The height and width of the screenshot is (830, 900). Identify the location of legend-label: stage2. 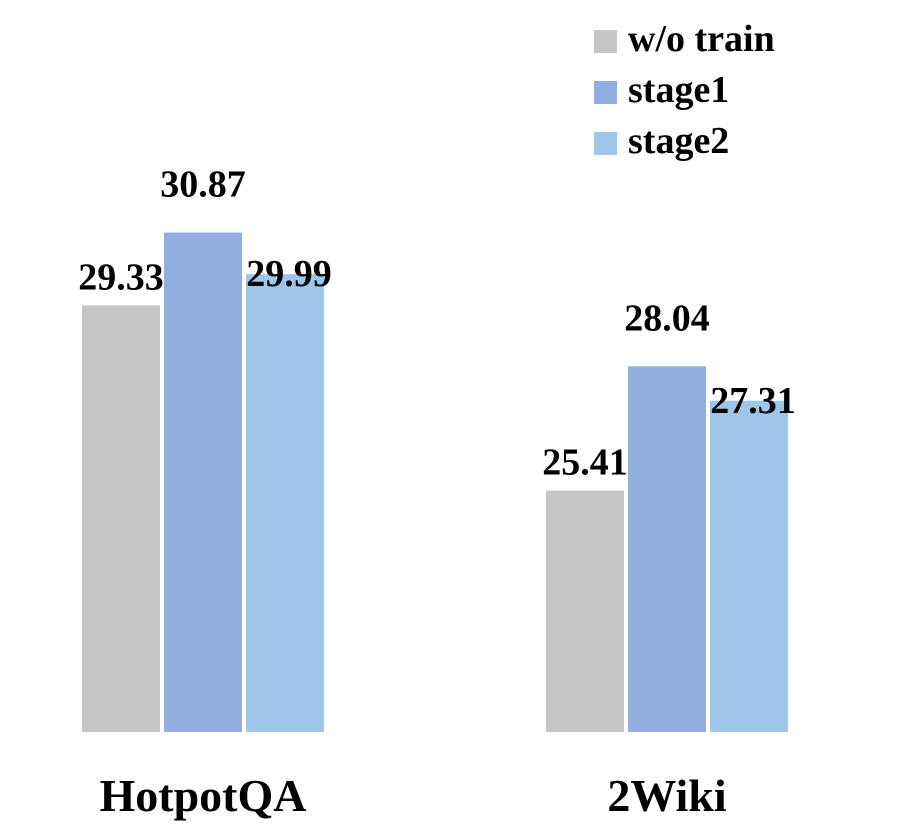
(678, 141).